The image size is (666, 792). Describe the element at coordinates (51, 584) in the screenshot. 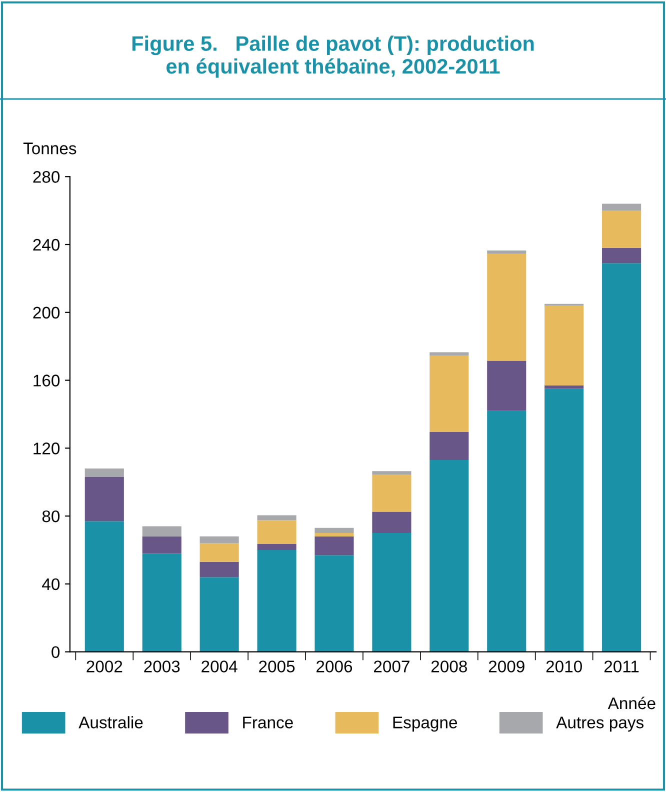

I see `y-tick-label: 40` at that location.